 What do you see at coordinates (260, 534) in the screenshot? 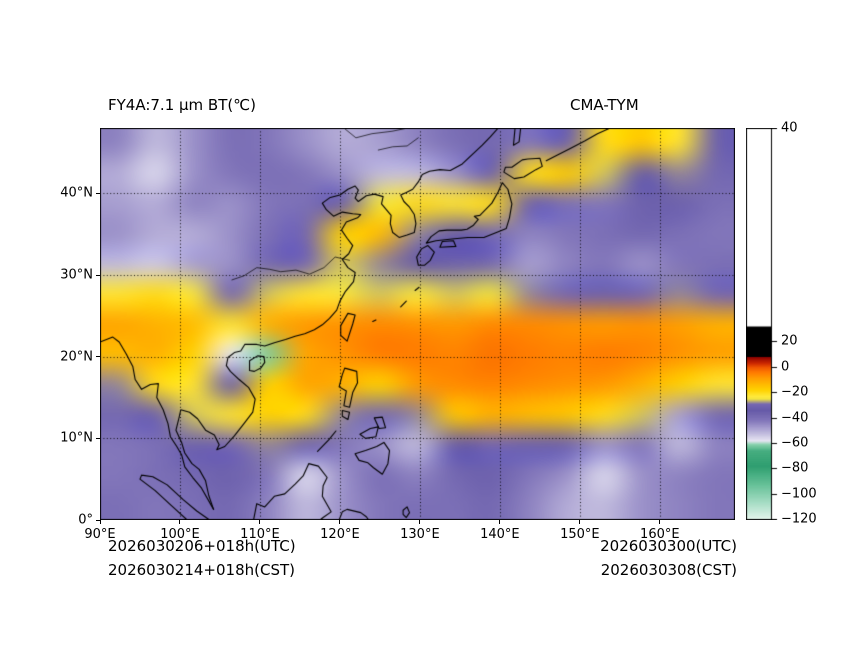
I see `x-tick-label: 110°E` at bounding box center [260, 534].